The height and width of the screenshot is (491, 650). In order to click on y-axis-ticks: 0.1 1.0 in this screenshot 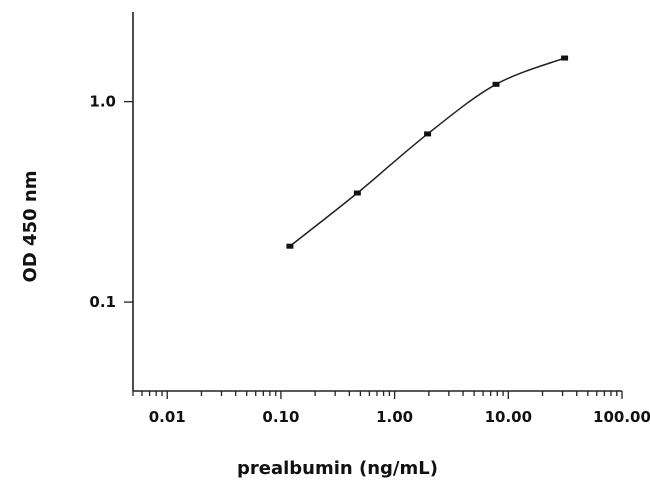, I will do `click(111, 202)`.